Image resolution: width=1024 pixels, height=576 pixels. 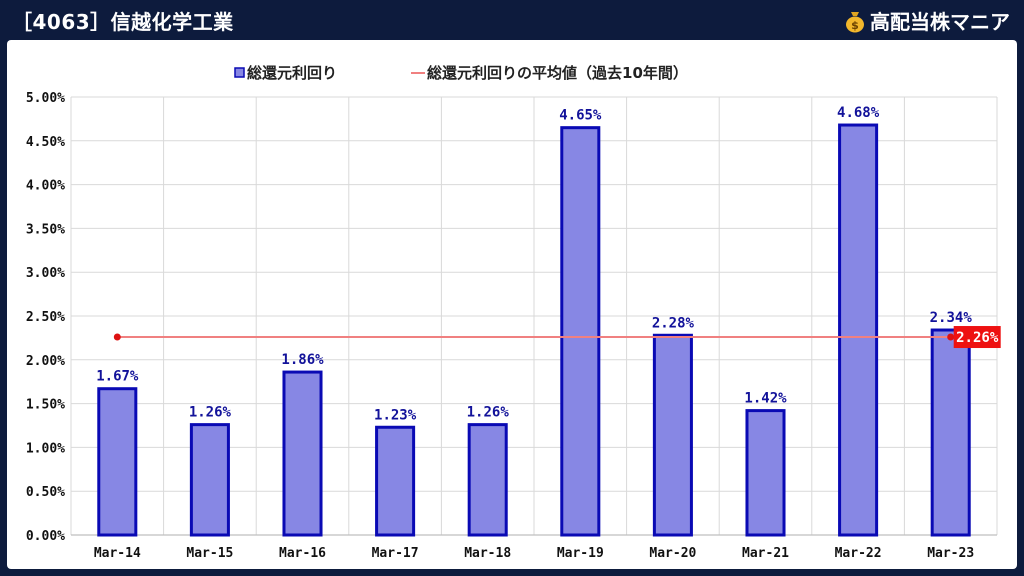 I want to click on x-tick-label: Mar-21, so click(x=765, y=553).